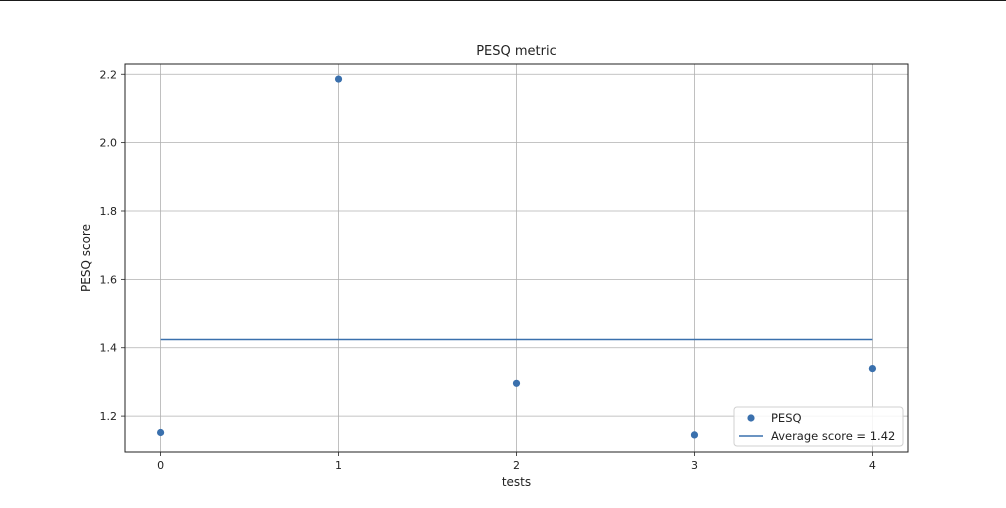 Image resolution: width=1006 pixels, height=508 pixels. What do you see at coordinates (694, 465) in the screenshot?
I see `x-tick-label: 3` at bounding box center [694, 465].